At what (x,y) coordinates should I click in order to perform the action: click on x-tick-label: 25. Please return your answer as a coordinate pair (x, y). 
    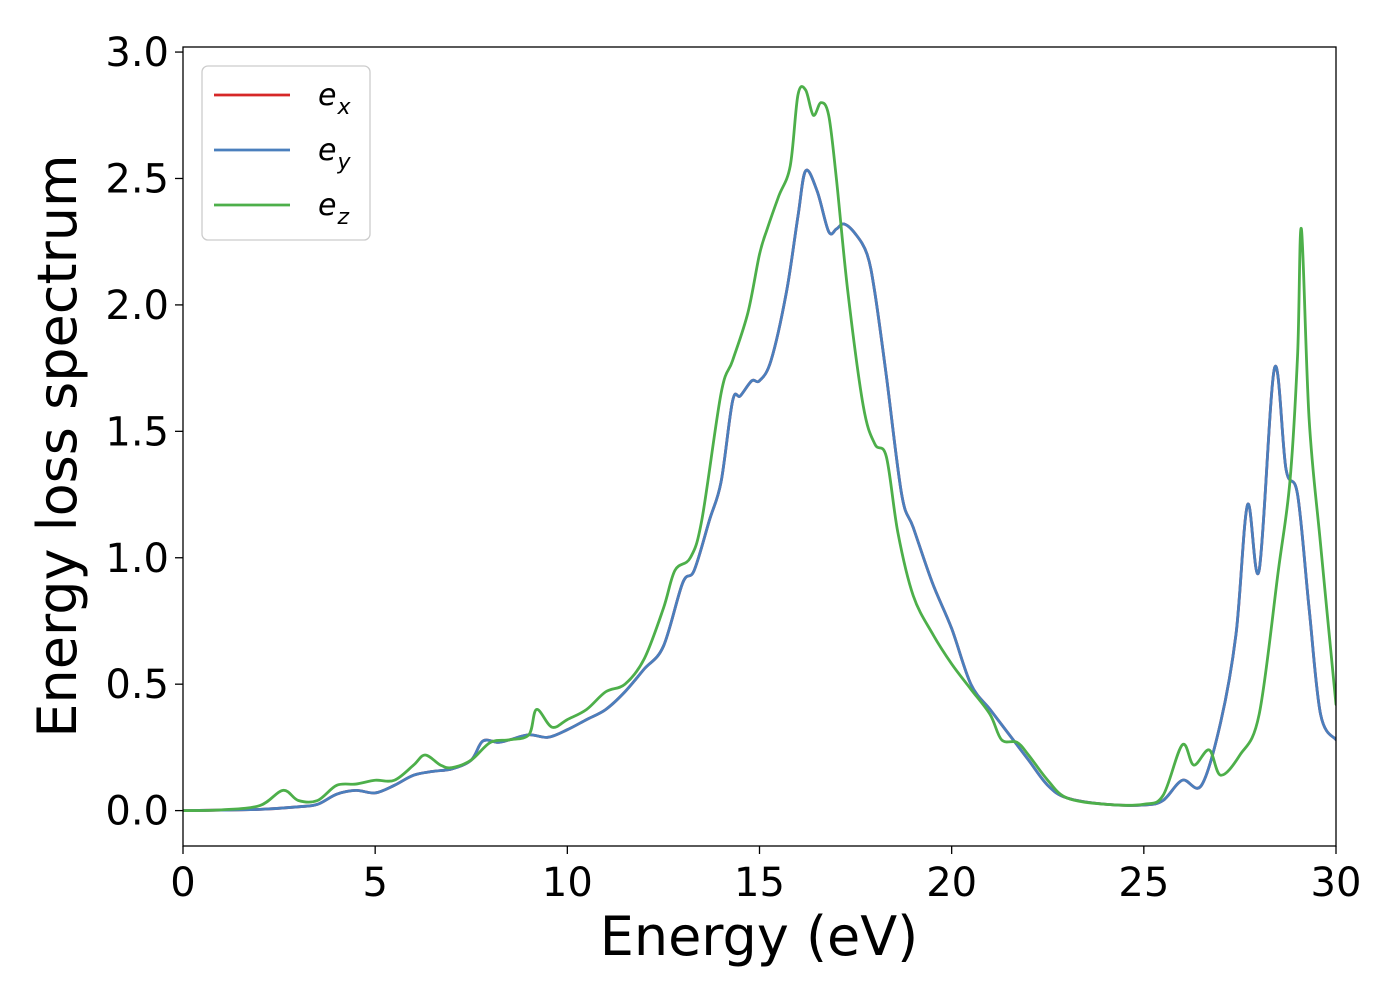
    Looking at the image, I should click on (1143, 883).